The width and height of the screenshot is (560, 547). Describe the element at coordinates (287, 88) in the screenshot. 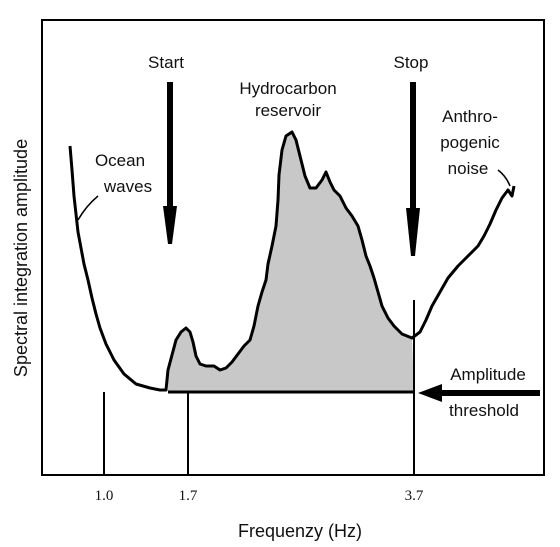

I see `reservoir-label-line1: Hydrocarbon` at that location.